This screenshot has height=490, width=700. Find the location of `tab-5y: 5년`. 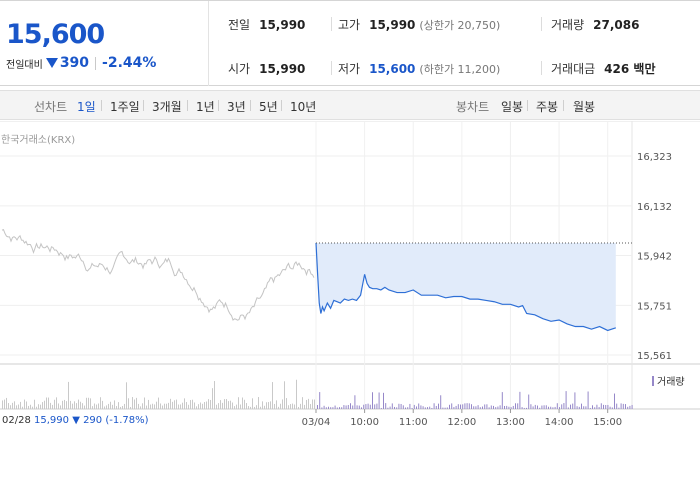

tab-5y: 5년 is located at coordinates (268, 107).